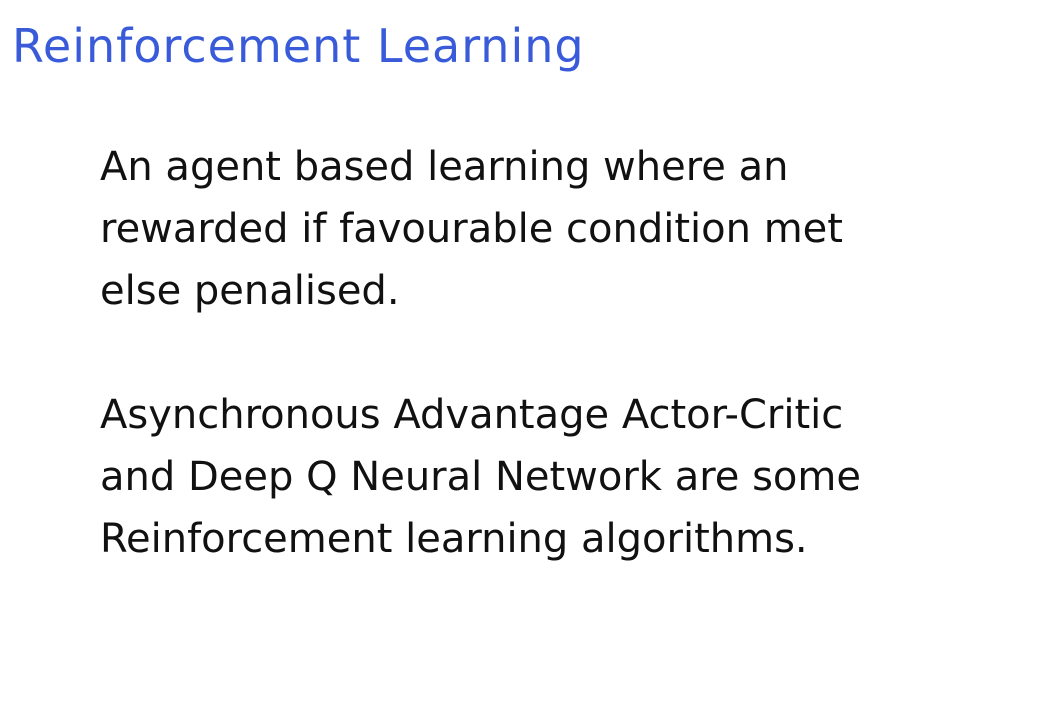  What do you see at coordinates (454, 539) in the screenshot?
I see `paragraph-line: Reinforcement learning algorithms.` at bounding box center [454, 539].